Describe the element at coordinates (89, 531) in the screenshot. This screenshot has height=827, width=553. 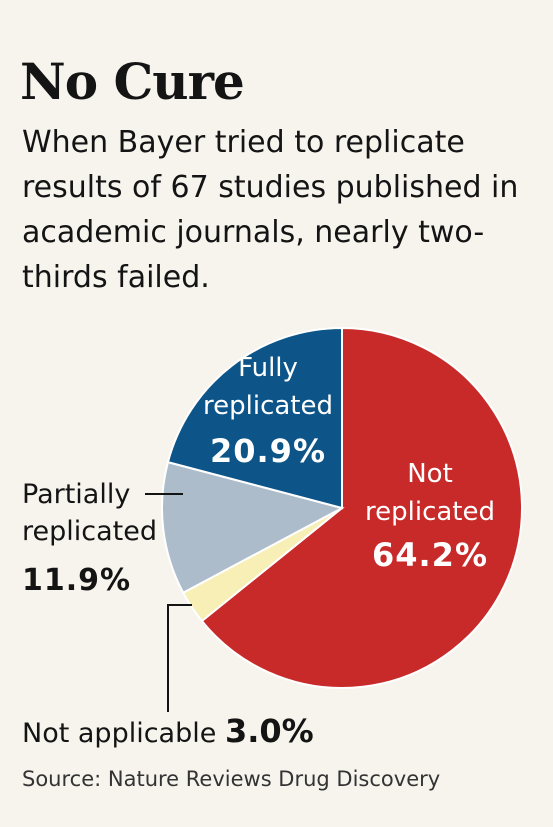
I see `slice-label-2-line-1: replicated` at that location.